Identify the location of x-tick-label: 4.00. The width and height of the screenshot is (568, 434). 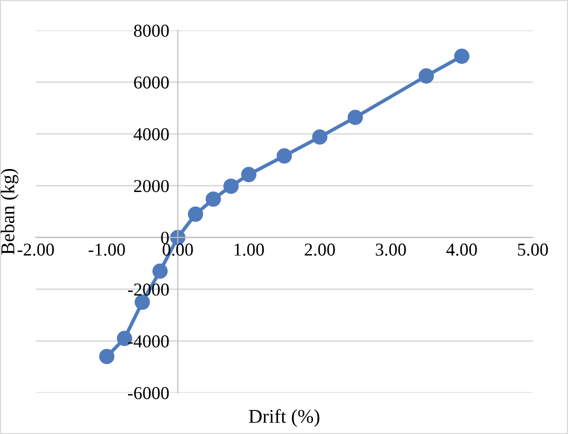
(461, 250).